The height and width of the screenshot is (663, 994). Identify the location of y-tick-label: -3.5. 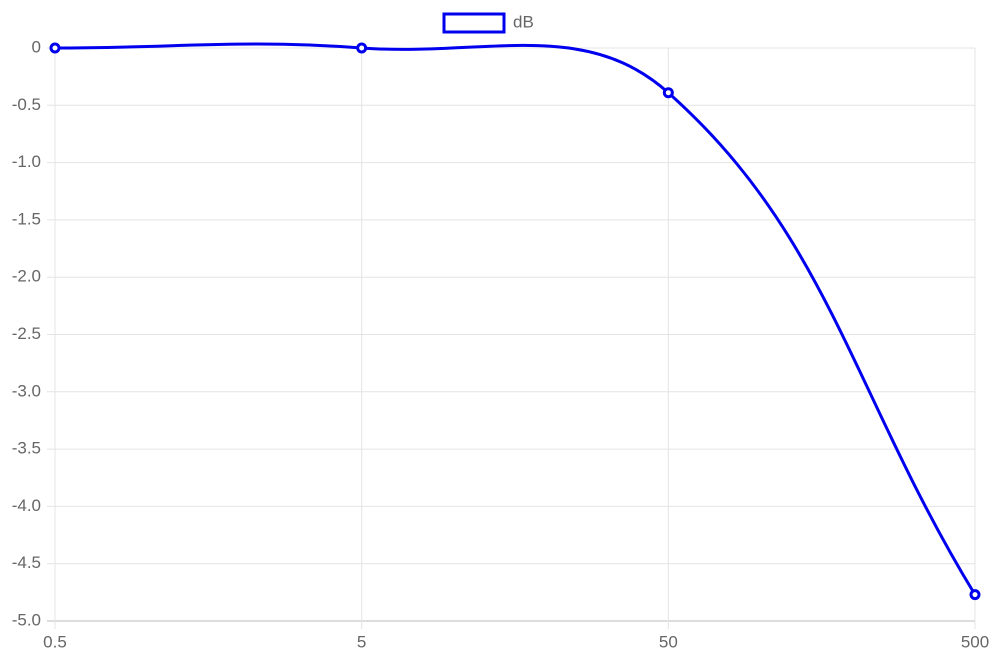
(26, 448).